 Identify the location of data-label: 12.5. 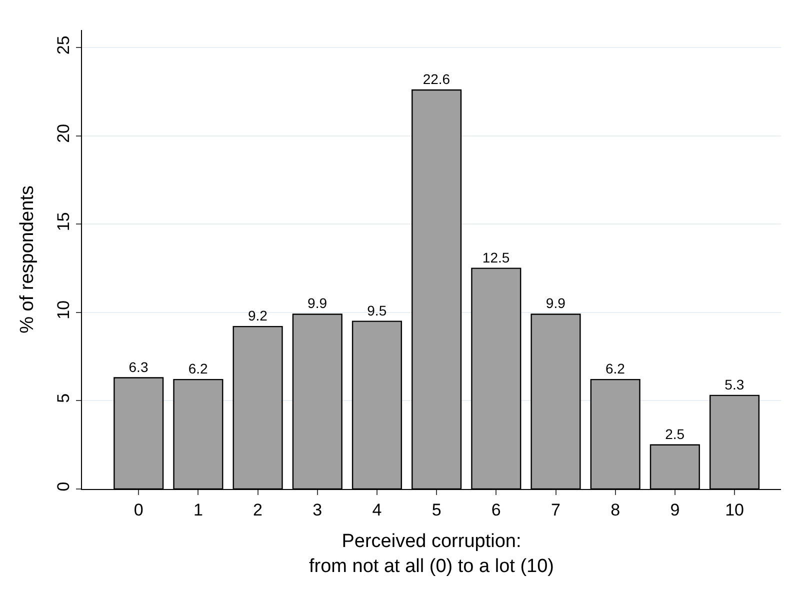
(496, 257).